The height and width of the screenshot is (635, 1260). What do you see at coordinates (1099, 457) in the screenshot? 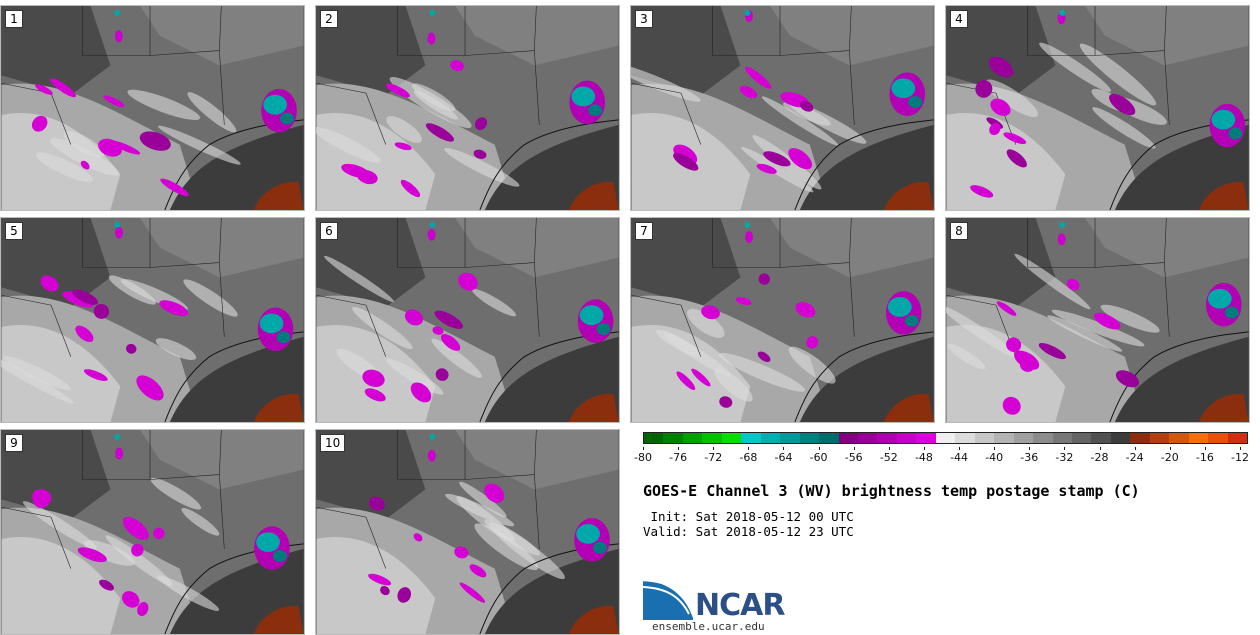
I see `colorbar-tick-label: -28` at bounding box center [1099, 457].